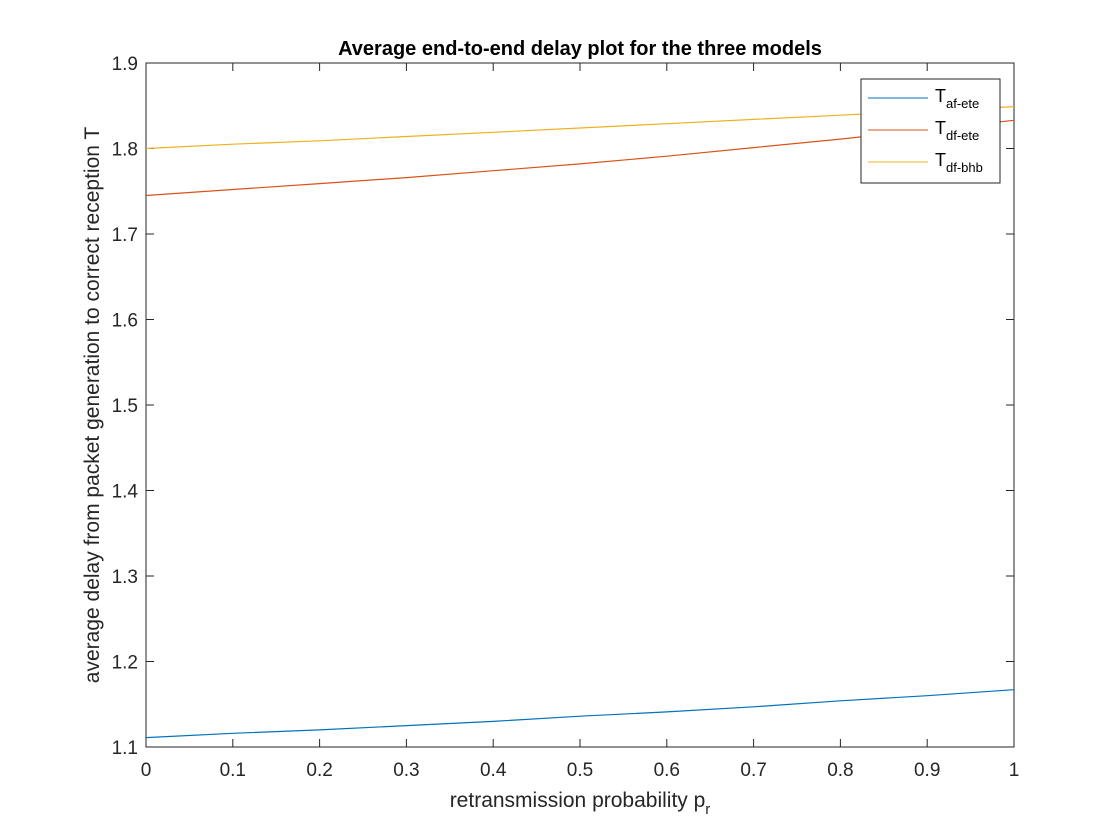  What do you see at coordinates (962, 135) in the screenshot?
I see `legend-subscript-df-ete: df-ete` at bounding box center [962, 135].